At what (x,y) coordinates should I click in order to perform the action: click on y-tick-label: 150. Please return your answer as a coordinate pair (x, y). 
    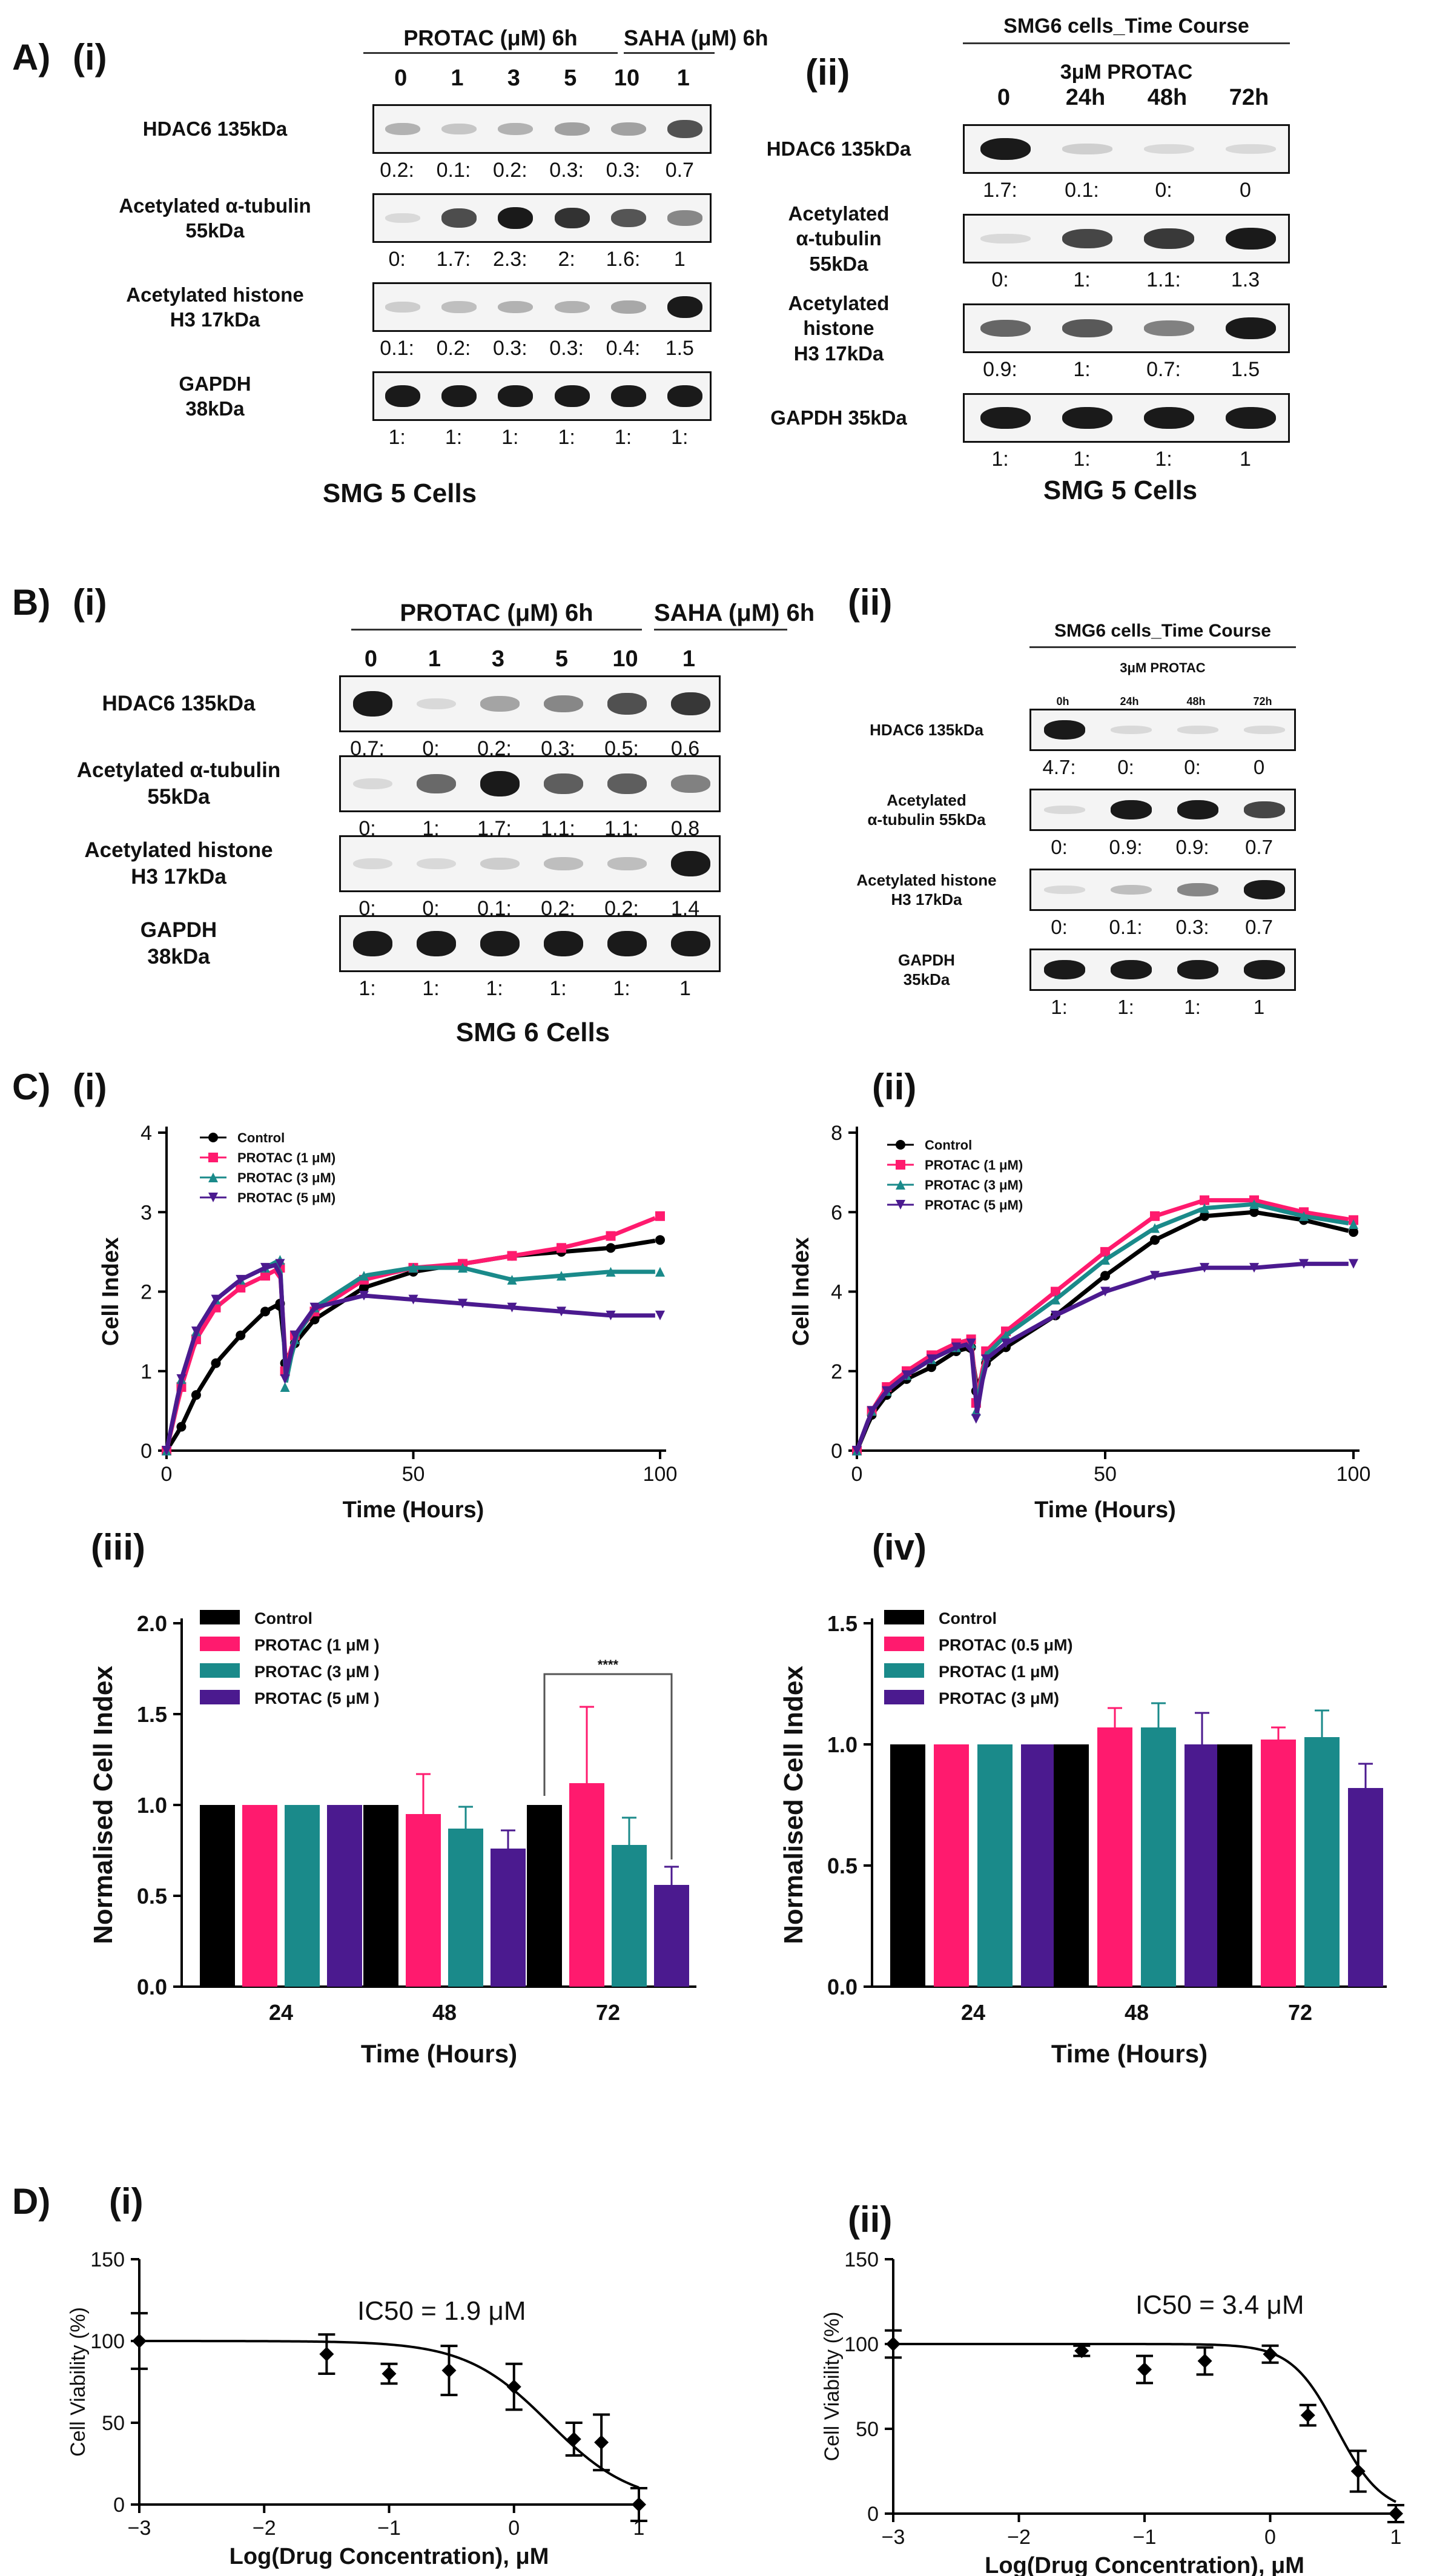
    Looking at the image, I should click on (108, 2259).